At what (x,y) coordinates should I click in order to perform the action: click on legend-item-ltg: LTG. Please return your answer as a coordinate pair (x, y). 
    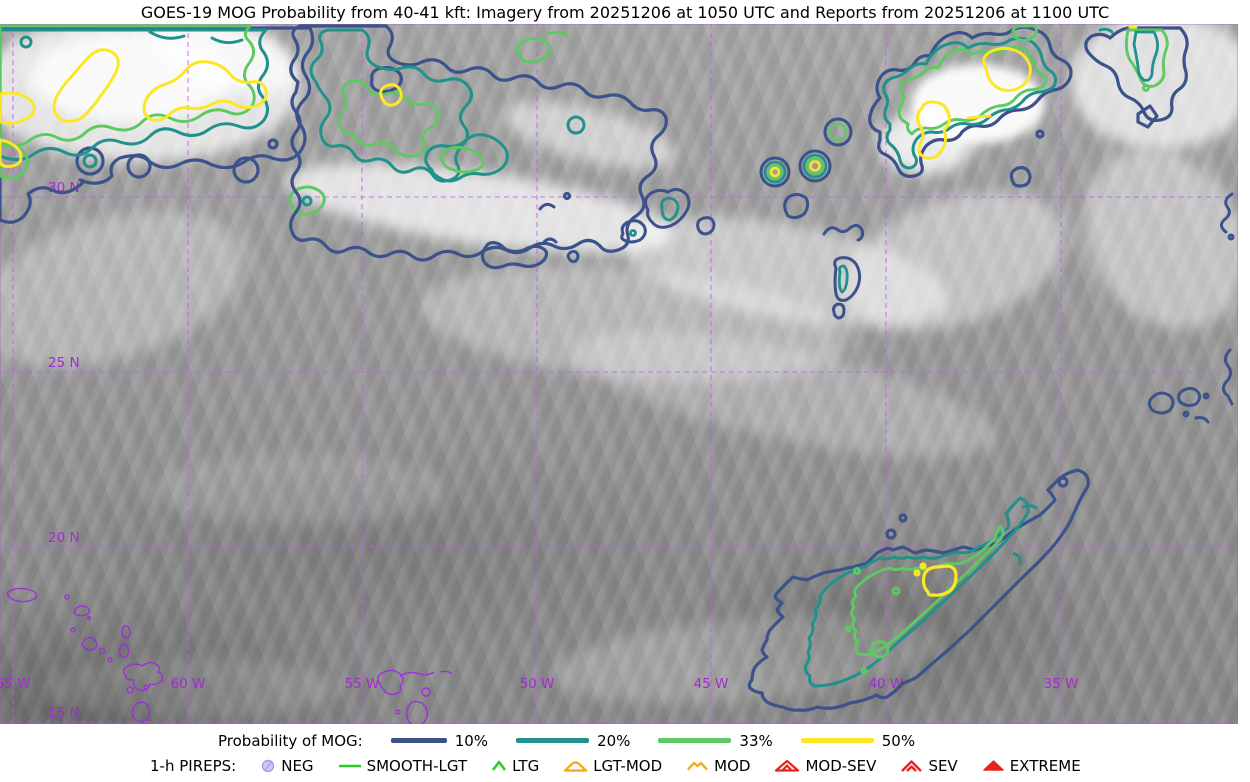
    Looking at the image, I should click on (515, 766).